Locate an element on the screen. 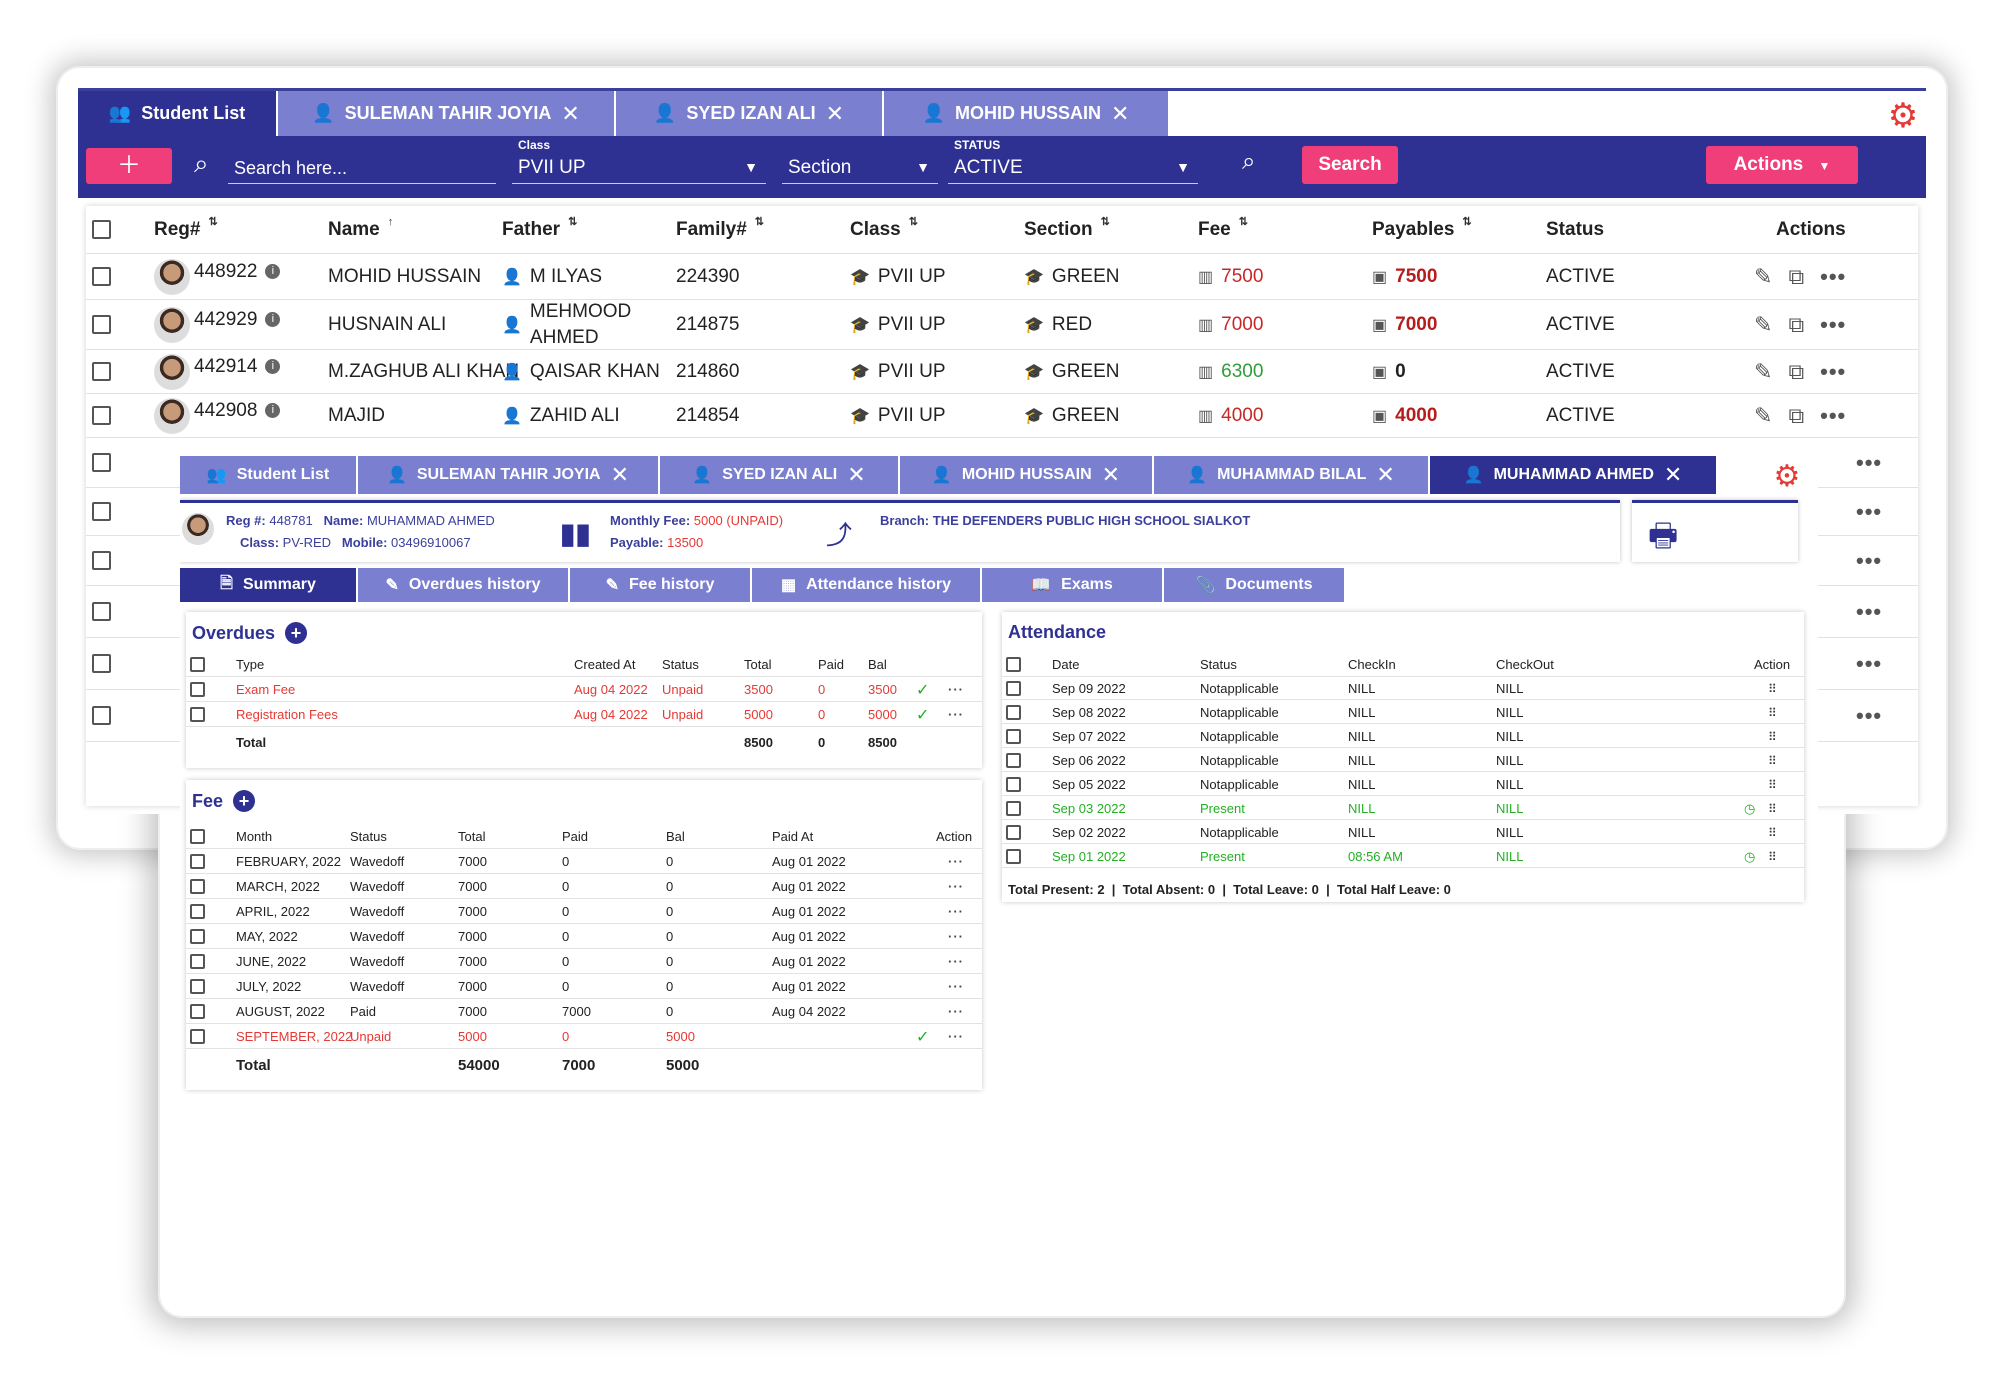 The image size is (2008, 1391). add-overdue-button: + is located at coordinates (296, 633).